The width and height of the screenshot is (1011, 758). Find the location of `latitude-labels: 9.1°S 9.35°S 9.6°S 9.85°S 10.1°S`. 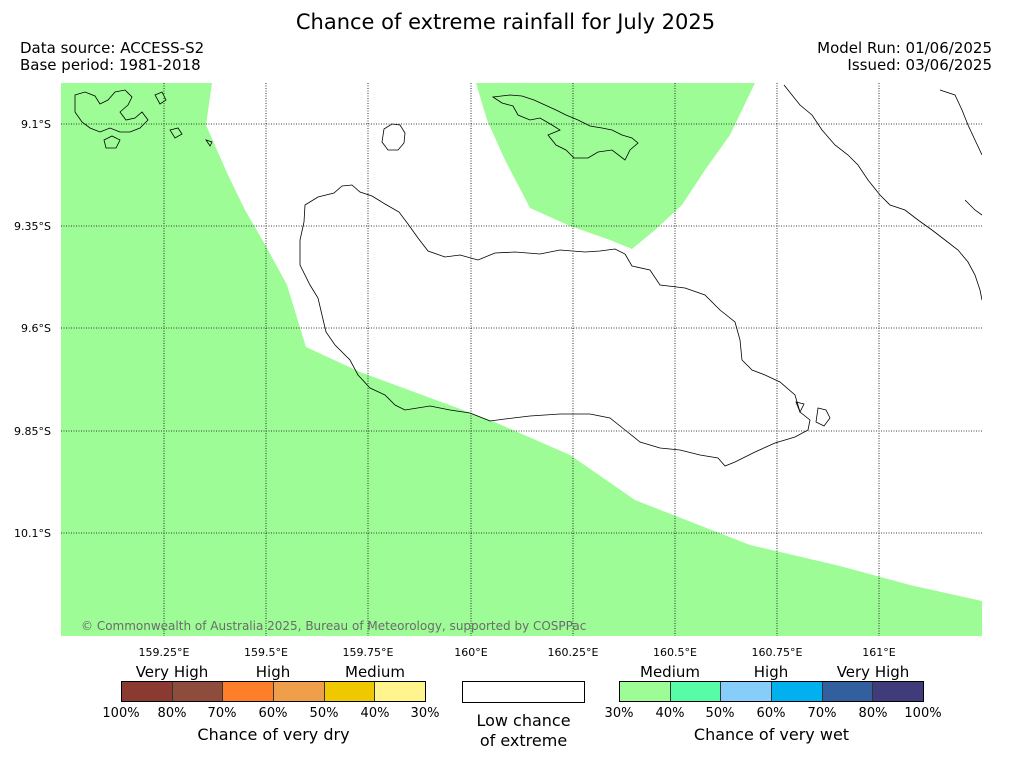

latitude-labels: 9.1°S 9.35°S 9.6°S 9.85°S 10.1°S is located at coordinates (32, 329).